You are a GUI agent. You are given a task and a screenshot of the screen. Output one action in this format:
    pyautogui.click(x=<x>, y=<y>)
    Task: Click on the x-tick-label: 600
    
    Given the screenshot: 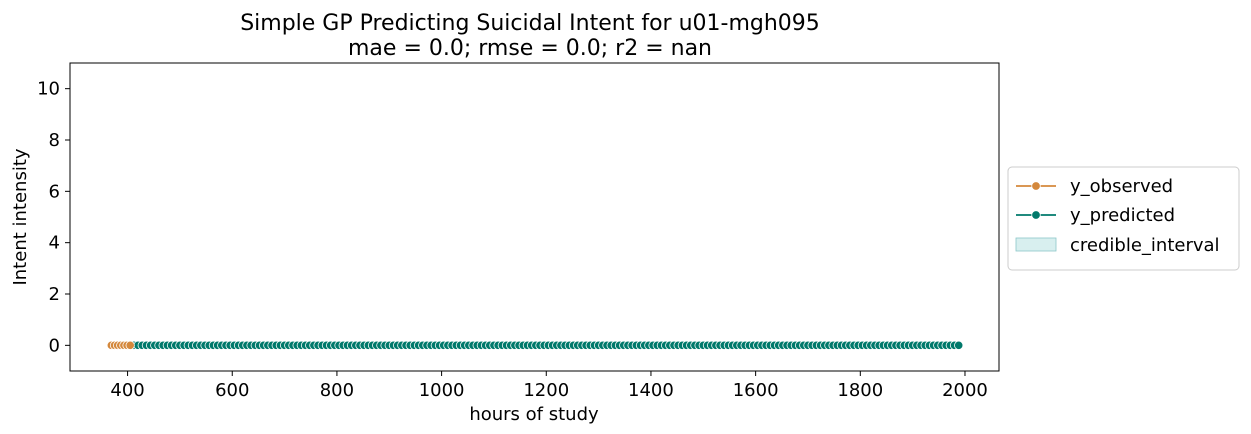 What is the action you would take?
    pyautogui.click(x=232, y=390)
    